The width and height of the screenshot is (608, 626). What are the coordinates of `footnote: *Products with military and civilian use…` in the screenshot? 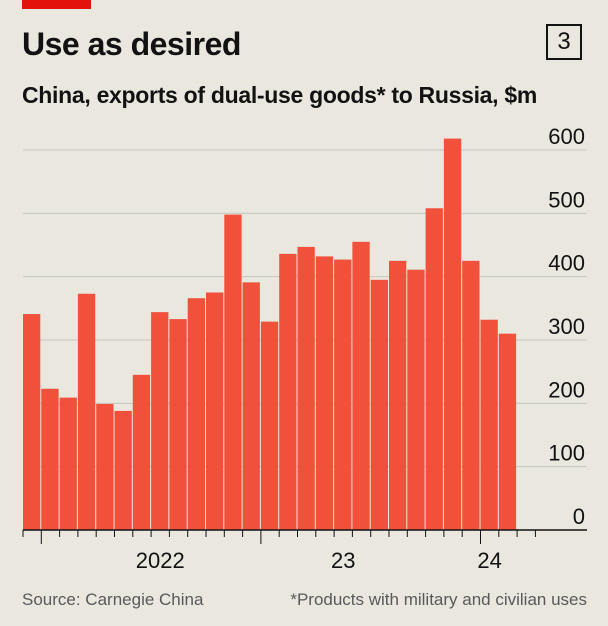 It's located at (438, 599).